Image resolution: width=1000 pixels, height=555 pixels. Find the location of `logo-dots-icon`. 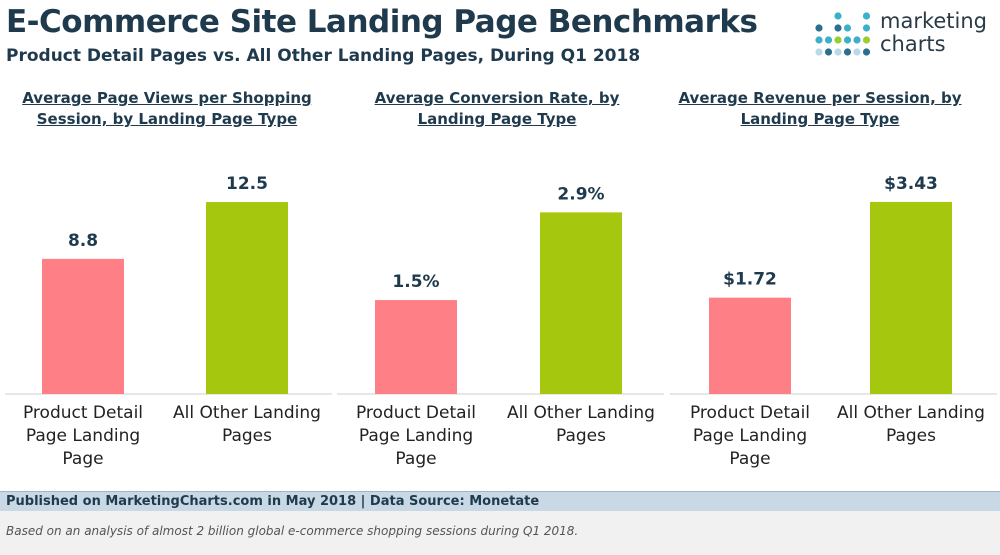

logo-dots-icon is located at coordinates (843, 34).